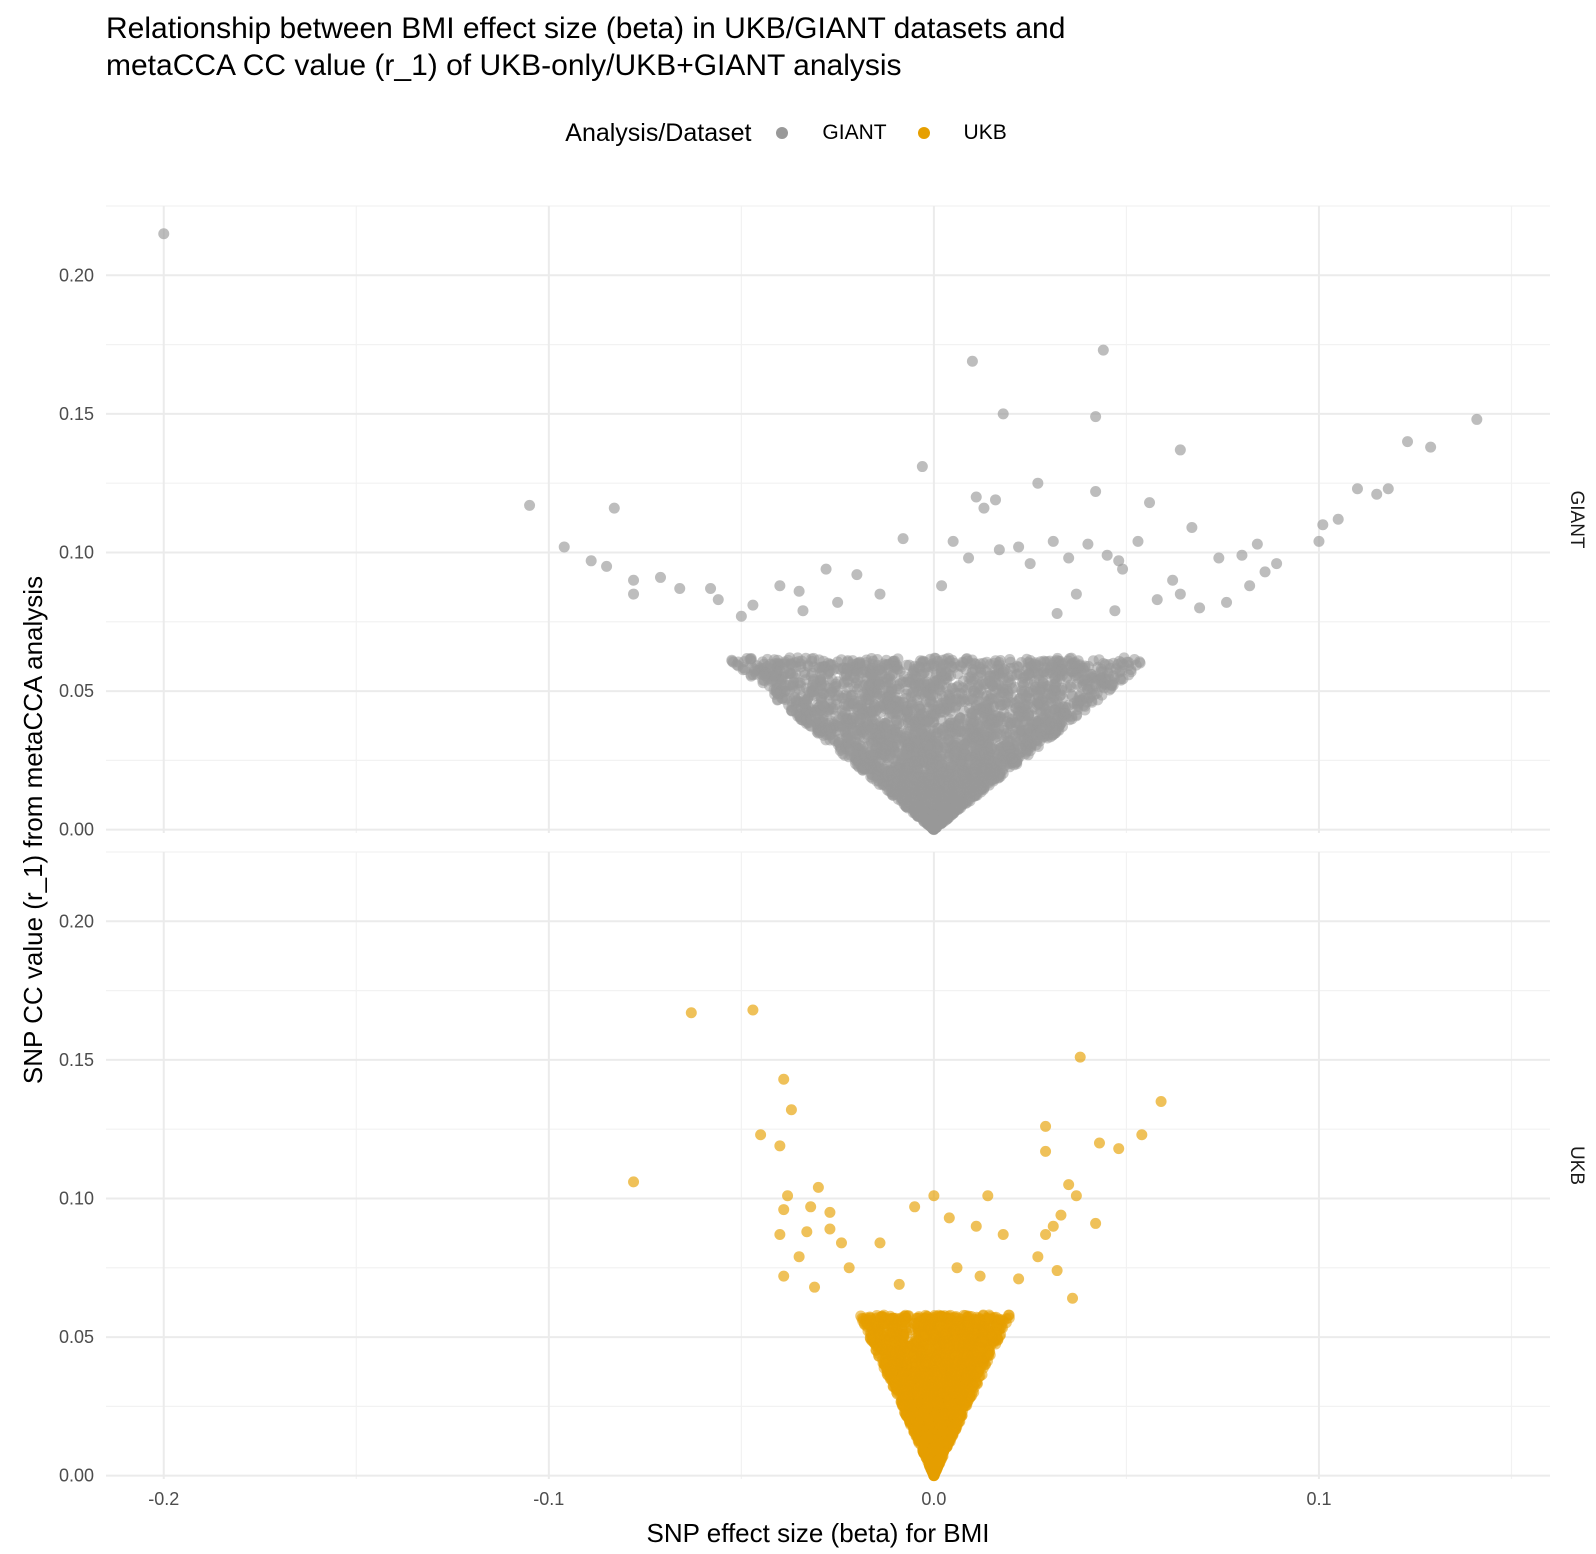 Image resolution: width=1596 pixels, height=1554 pixels. What do you see at coordinates (76, 1337) in the screenshot?
I see `y-tick-label: 0.05` at bounding box center [76, 1337].